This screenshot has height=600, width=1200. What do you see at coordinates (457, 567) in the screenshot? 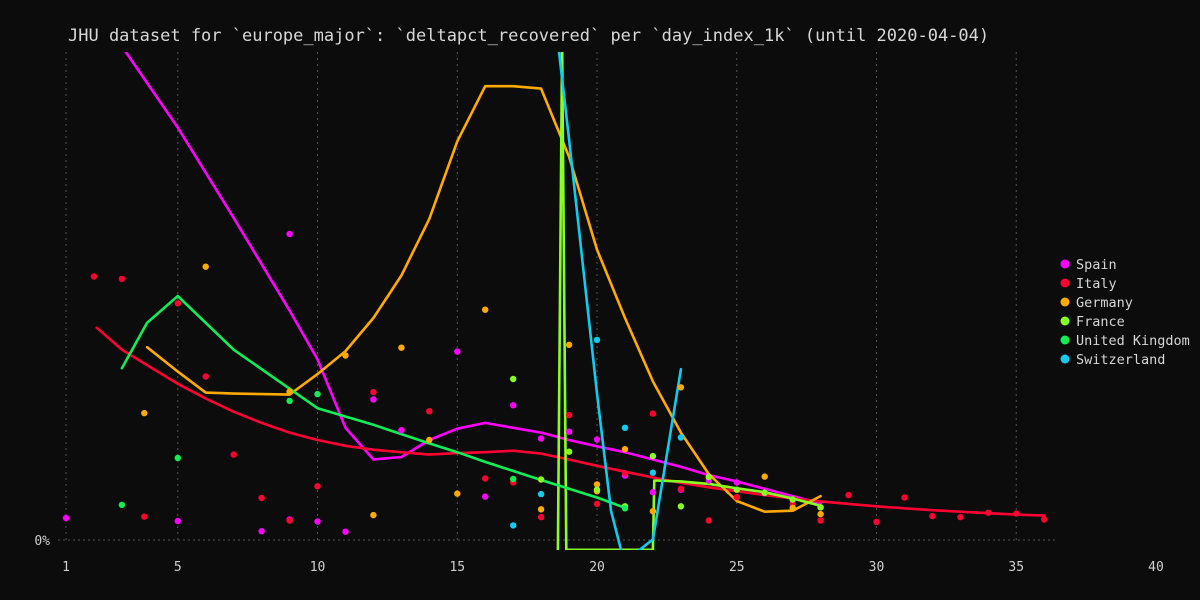
I see `x-tick-label: 15` at bounding box center [457, 567].